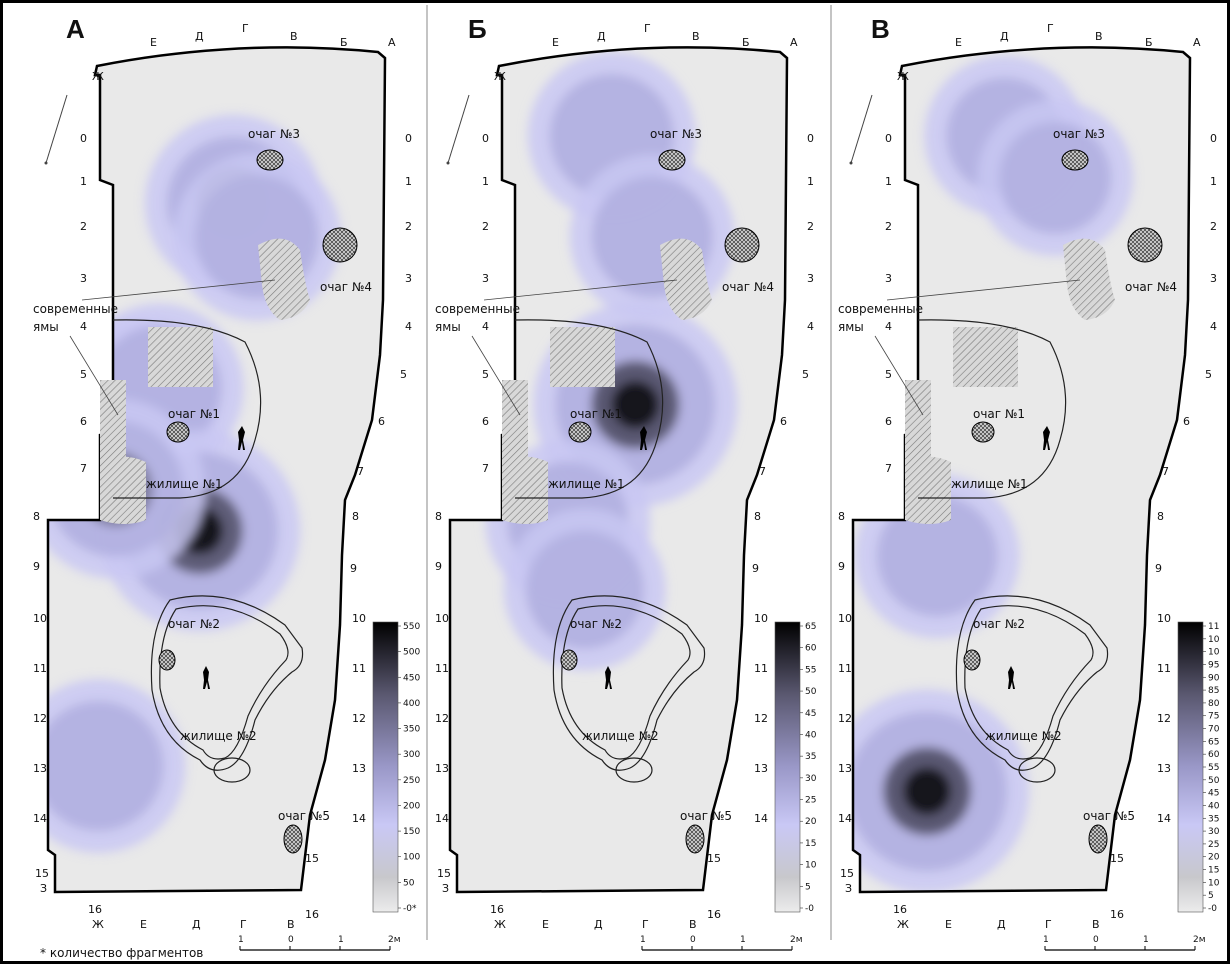  I want to click on hearth-3-label: очаг №3, so click(1079, 134).